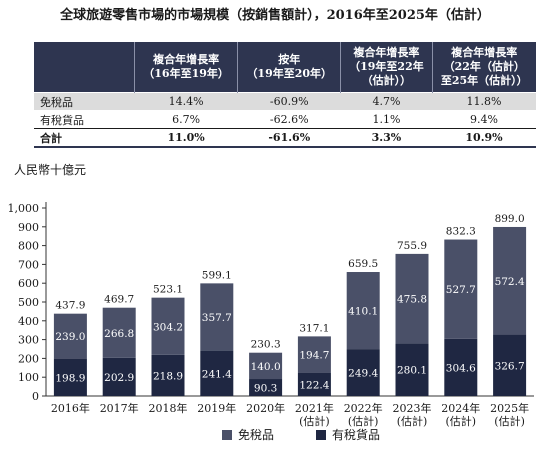  I want to click on y-tick-label: 200, so click(28, 358).